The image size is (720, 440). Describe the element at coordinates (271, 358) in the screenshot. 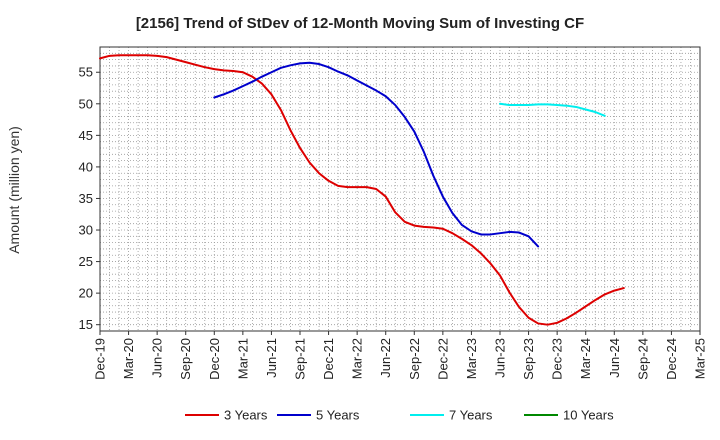

I see `x-tick-label: Jun-21` at that location.